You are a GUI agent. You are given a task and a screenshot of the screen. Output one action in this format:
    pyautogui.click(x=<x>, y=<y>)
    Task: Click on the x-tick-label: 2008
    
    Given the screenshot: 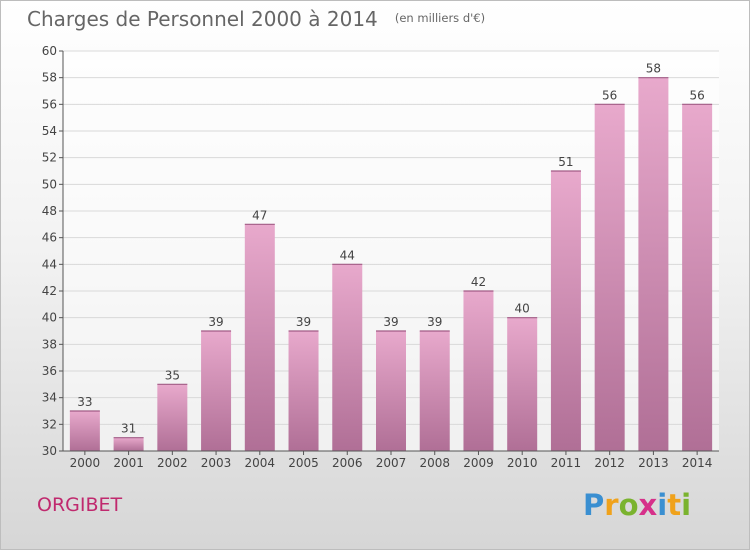 What is the action you would take?
    pyautogui.click(x=434, y=463)
    